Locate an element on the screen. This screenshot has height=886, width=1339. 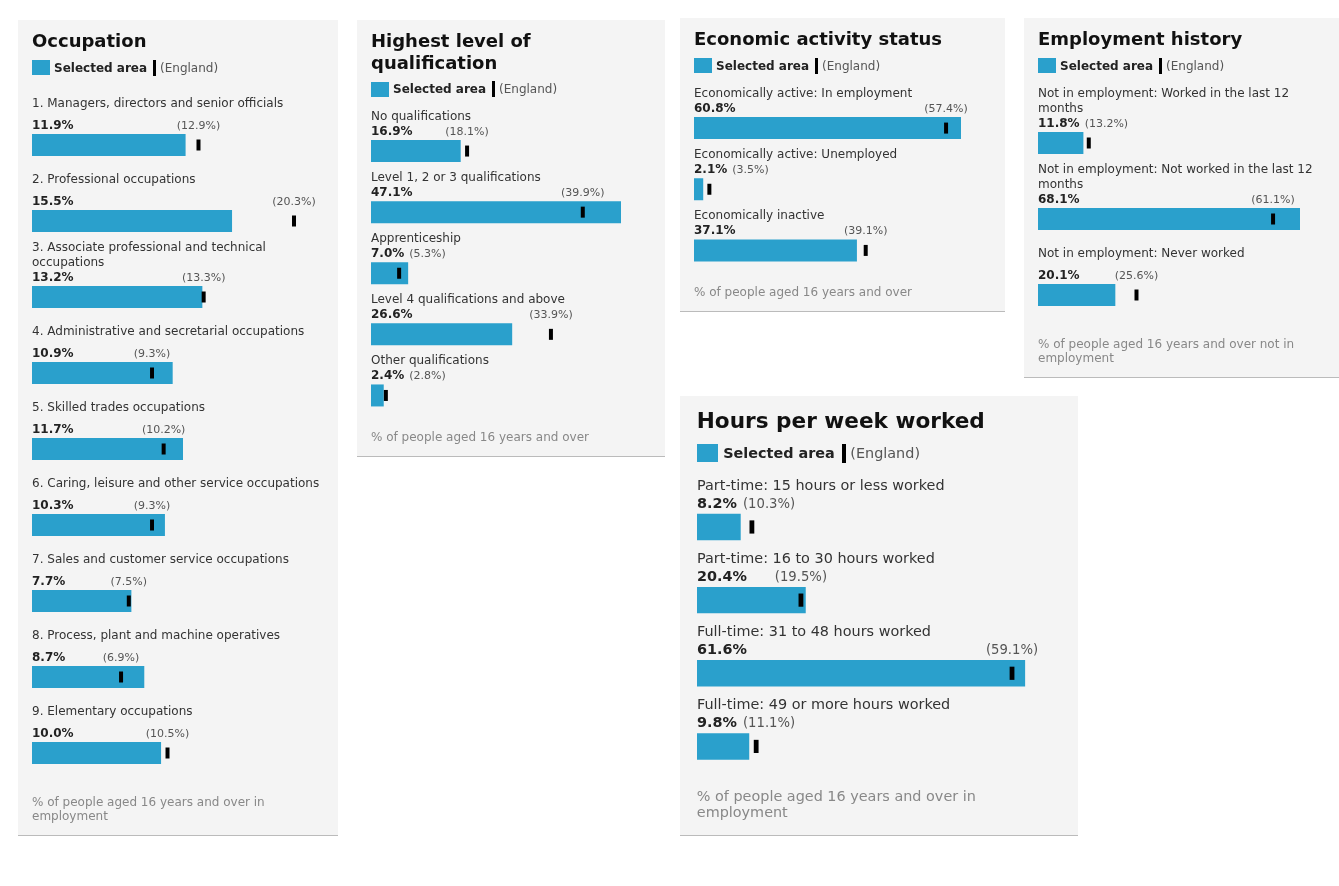
data-label: (10.3%) is located at coordinates (768, 504).